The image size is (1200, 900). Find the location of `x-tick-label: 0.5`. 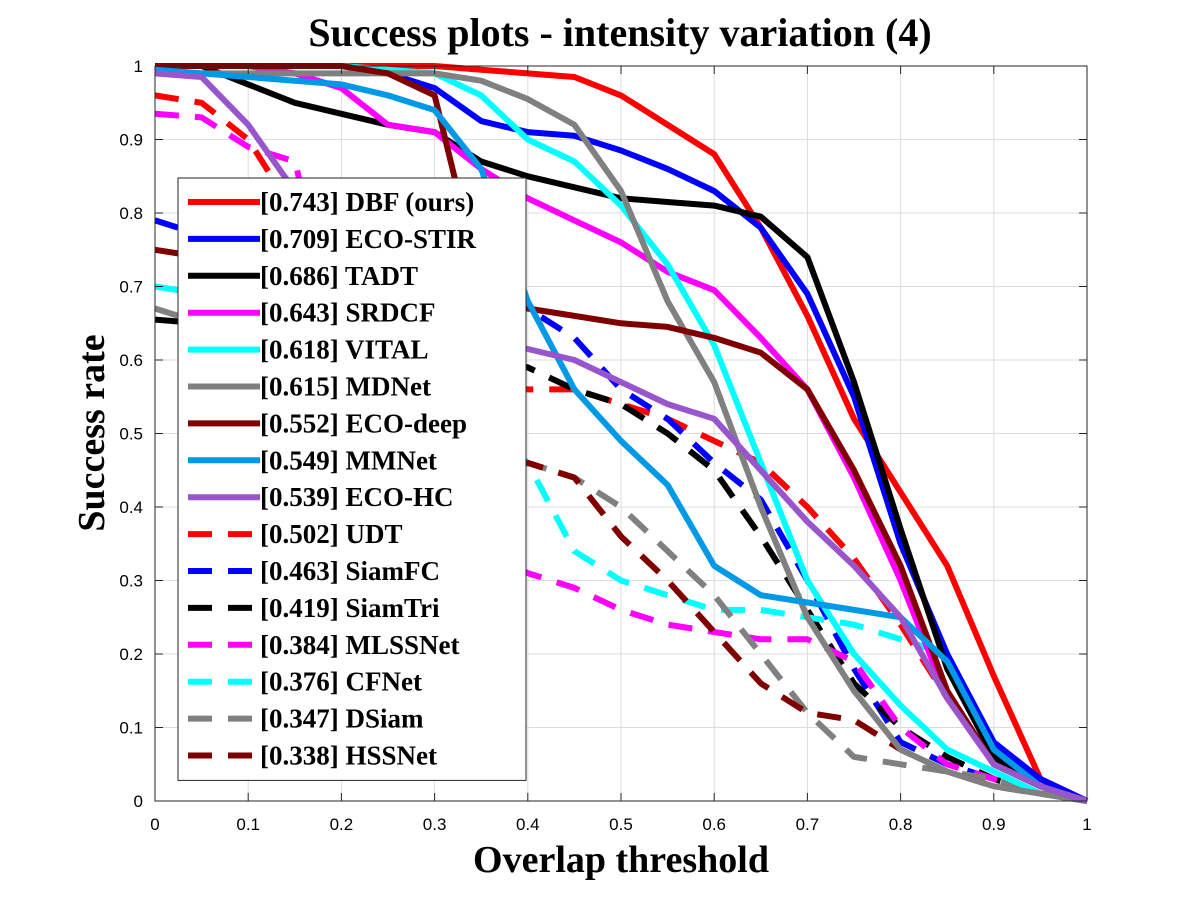

x-tick-label: 0.5 is located at coordinates (621, 824).